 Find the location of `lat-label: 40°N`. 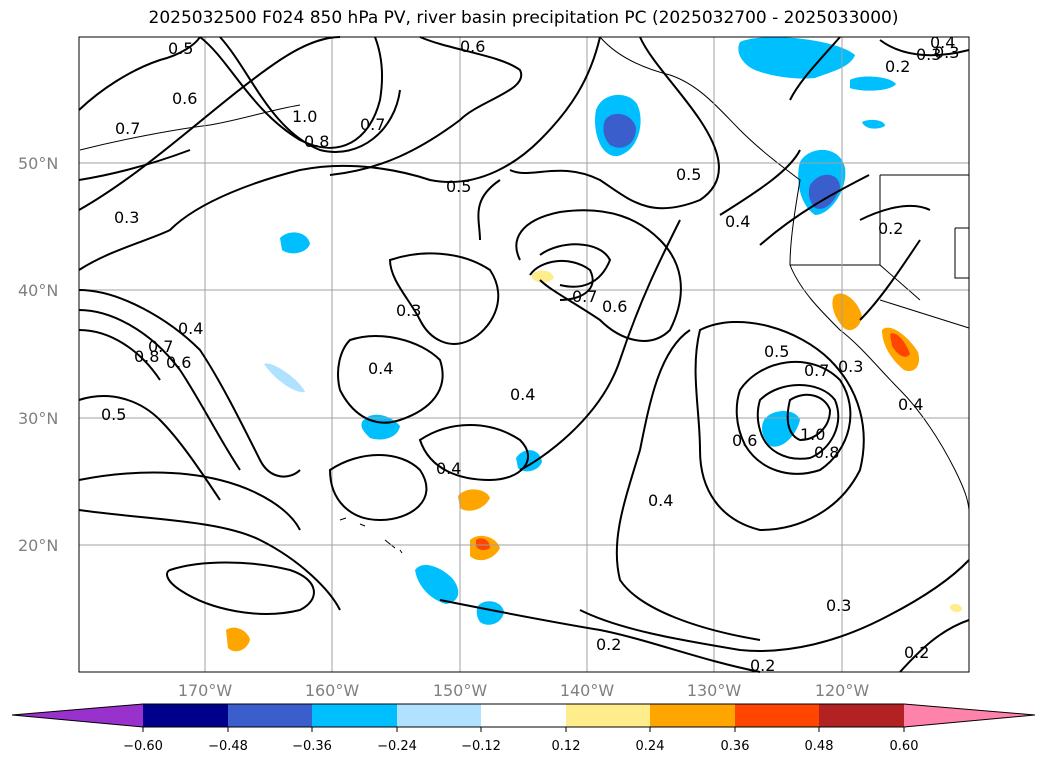

lat-label: 40°N is located at coordinates (38, 290).